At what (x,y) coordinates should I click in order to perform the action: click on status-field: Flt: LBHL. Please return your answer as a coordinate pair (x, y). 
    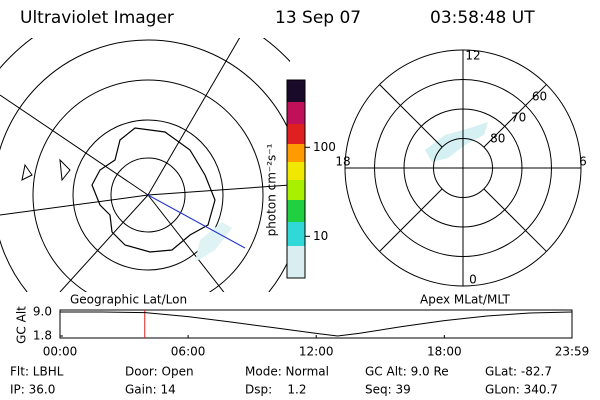
    Looking at the image, I should click on (37, 372).